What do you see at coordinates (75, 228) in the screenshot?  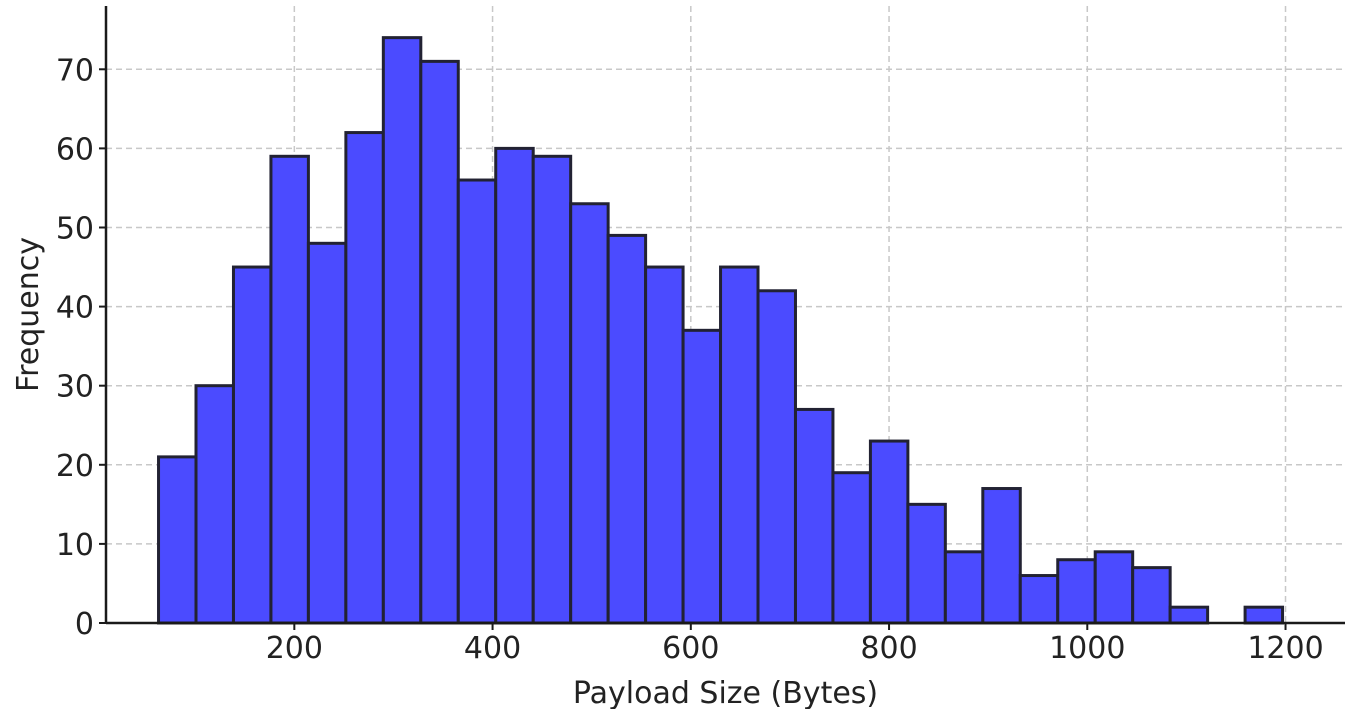 I see `y-tick-label: 50` at bounding box center [75, 228].